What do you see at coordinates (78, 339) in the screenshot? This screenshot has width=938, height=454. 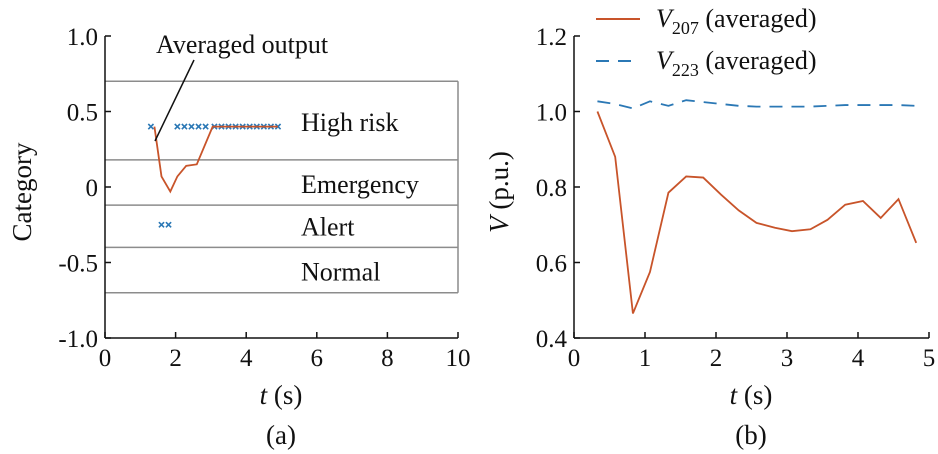 I see `a-ytick-label: -1.0` at bounding box center [78, 339].